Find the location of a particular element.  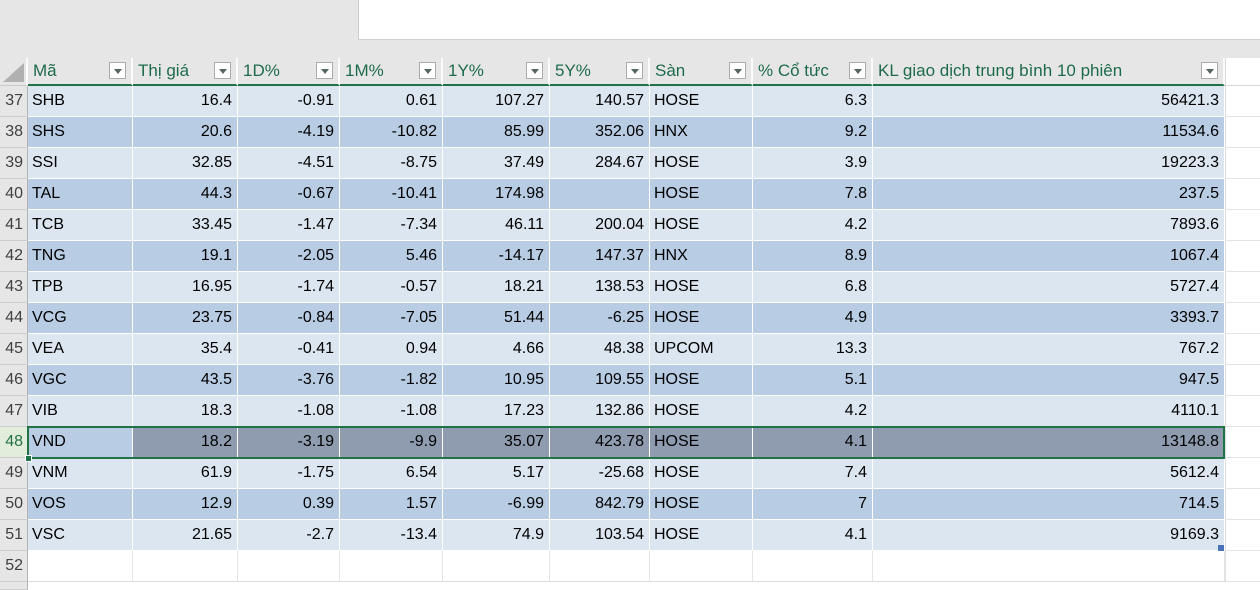

cell-m1-40: -10.41 is located at coordinates (391, 194).